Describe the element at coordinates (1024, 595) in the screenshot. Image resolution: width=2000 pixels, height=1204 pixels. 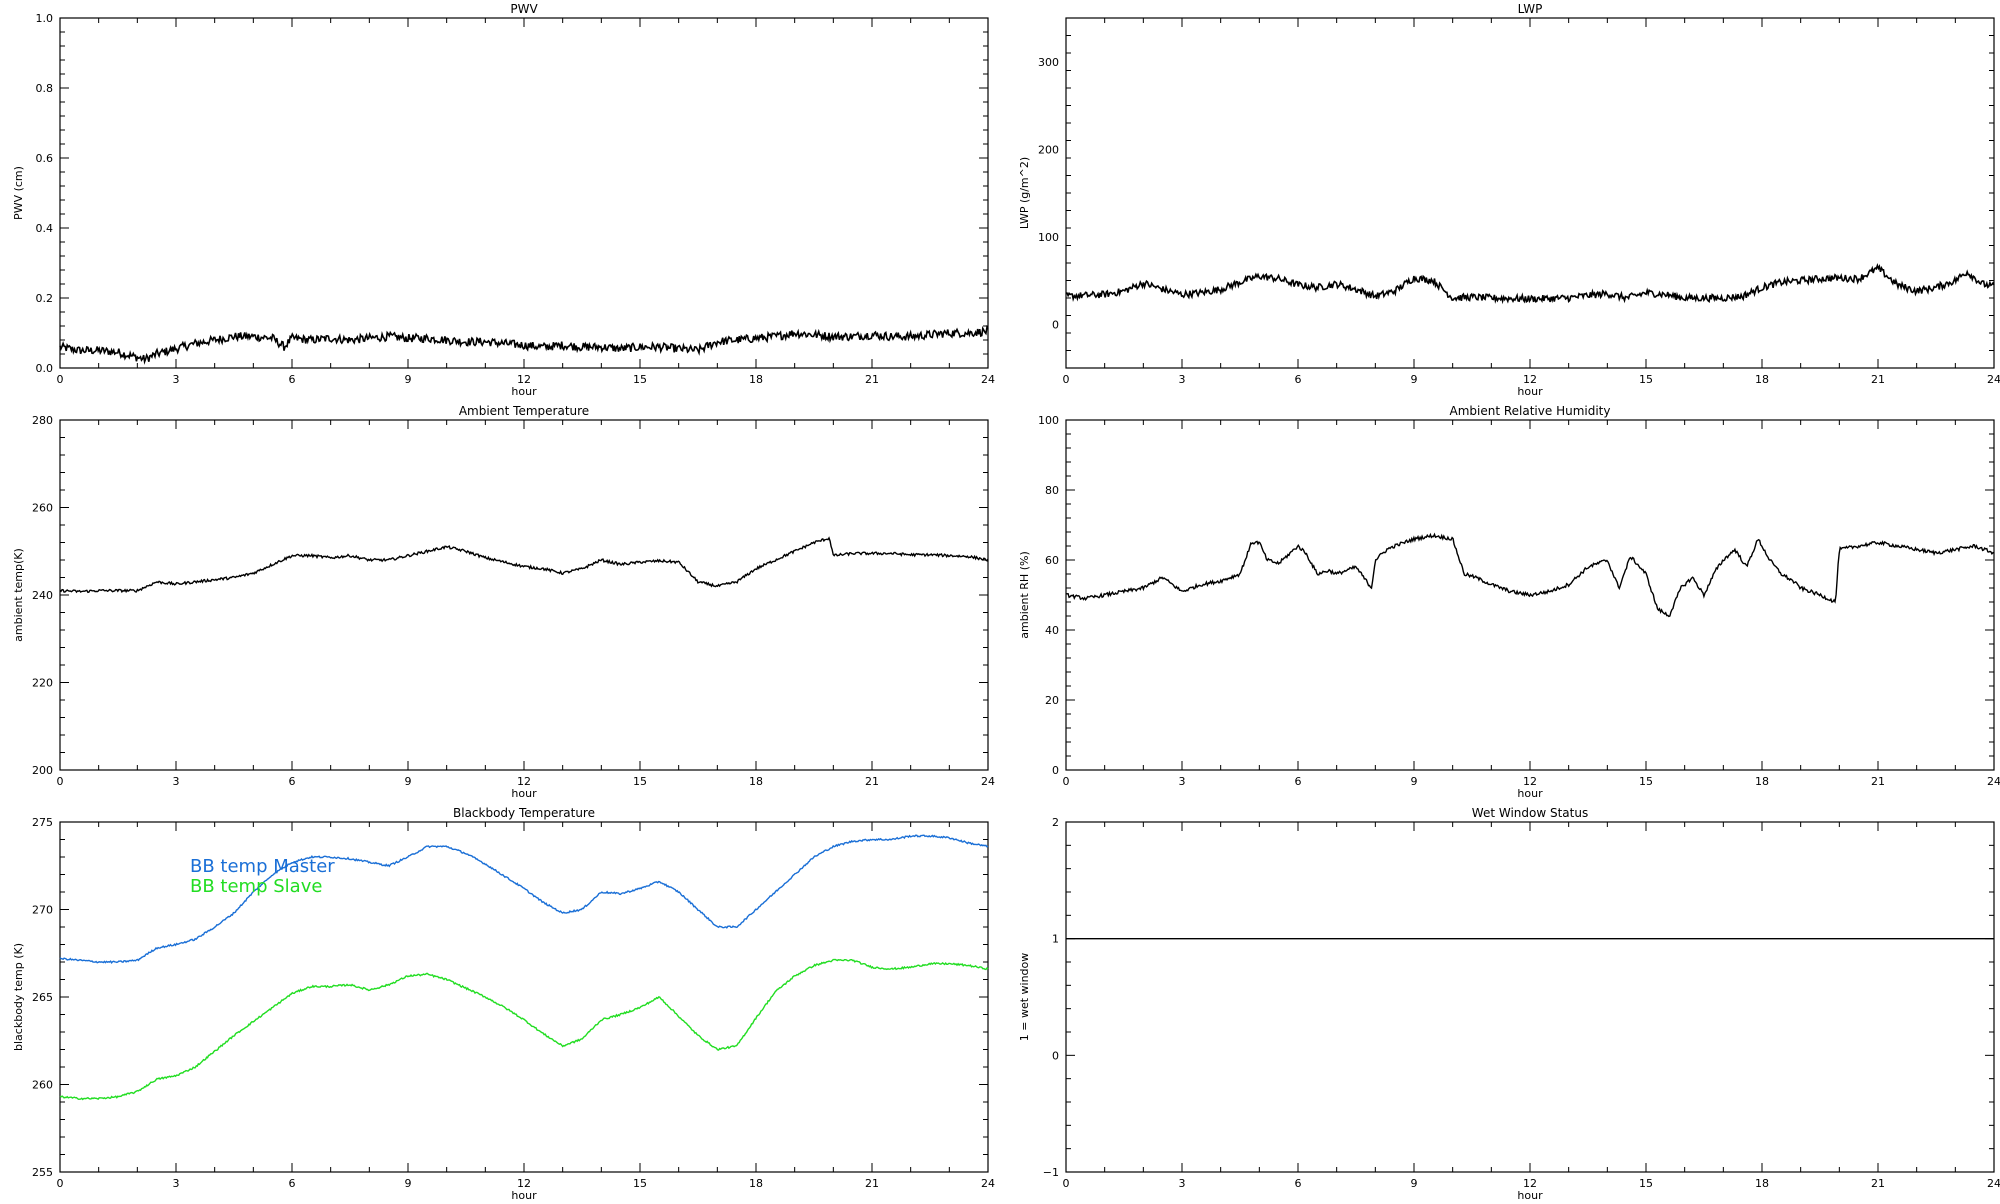
I see `y-axis-label: ambient RH (%)` at that location.